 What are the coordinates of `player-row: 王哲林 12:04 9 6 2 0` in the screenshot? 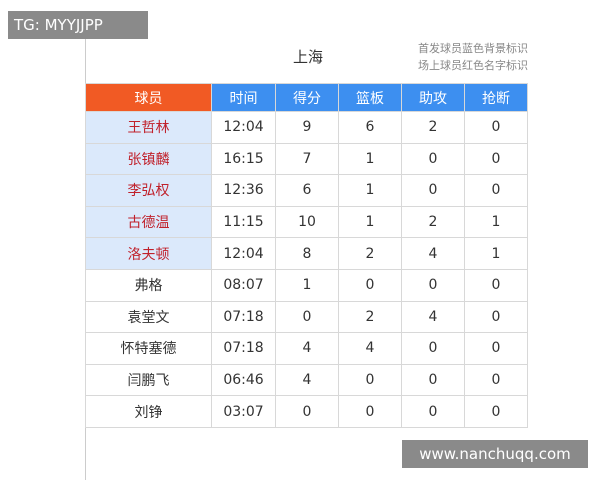 It's located at (306, 127).